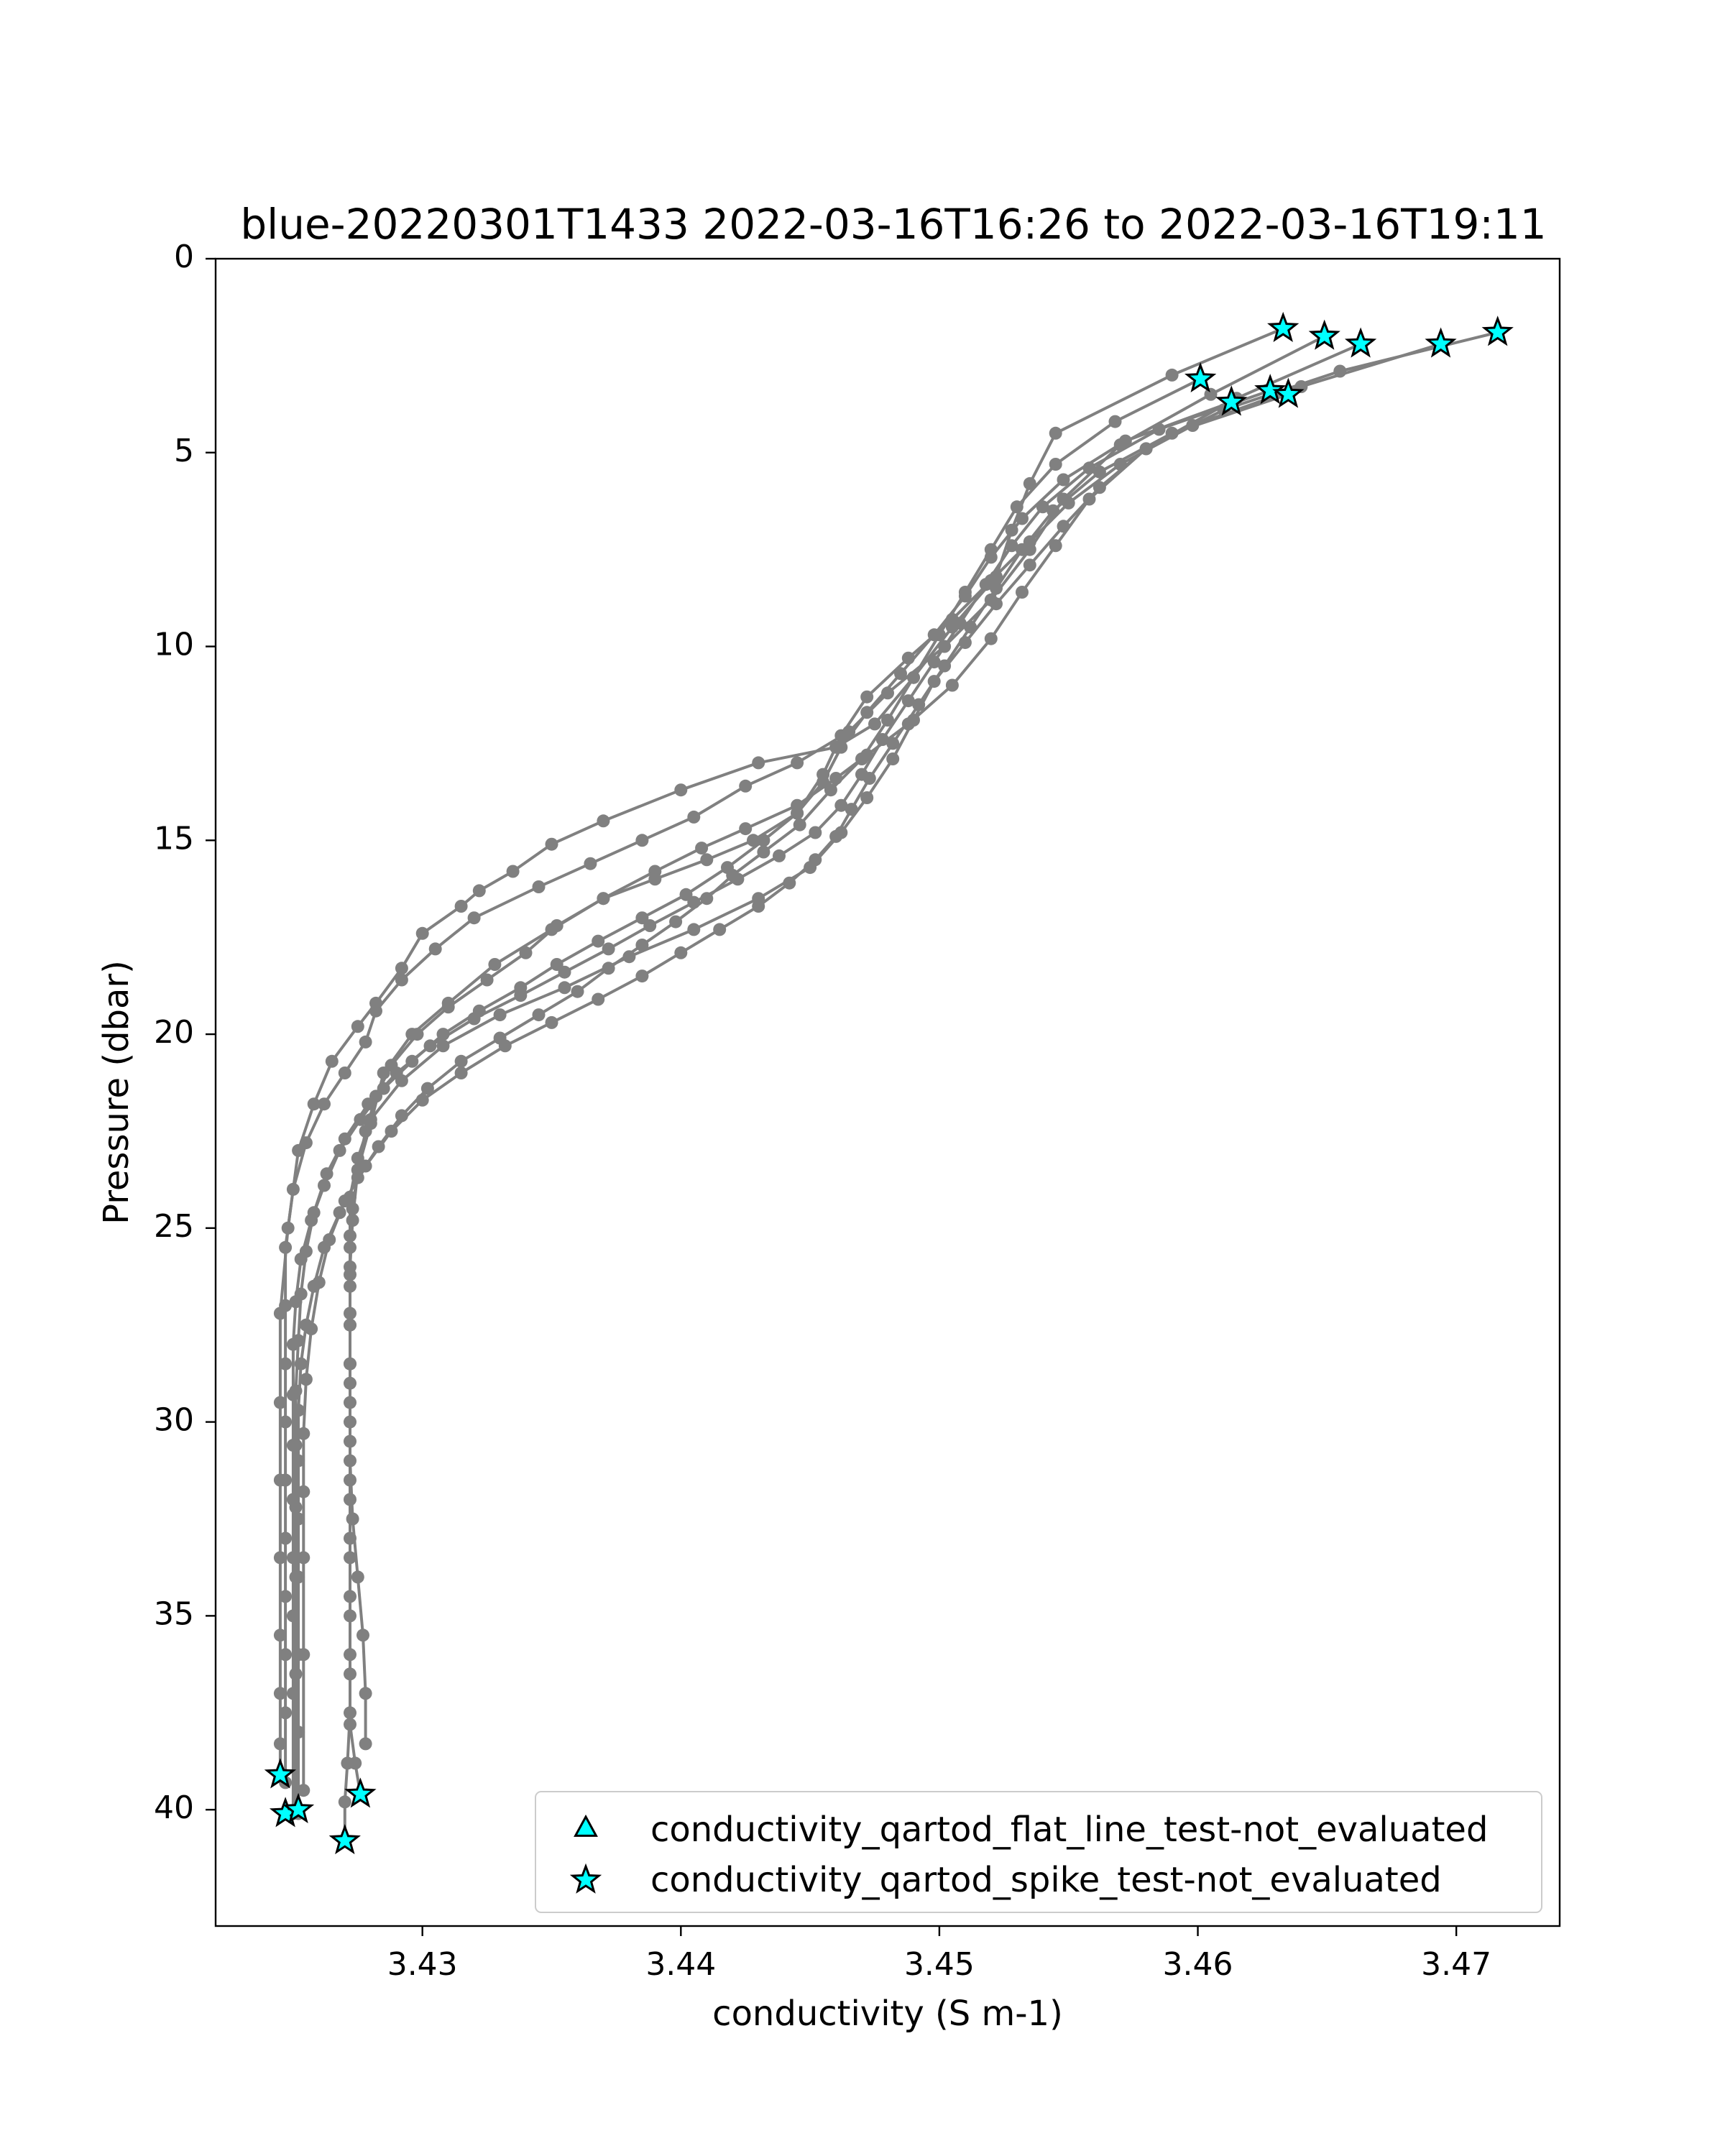 The height and width of the screenshot is (2156, 1725). What do you see at coordinates (184, 451) in the screenshot?
I see `y-tick-label: 5` at bounding box center [184, 451].